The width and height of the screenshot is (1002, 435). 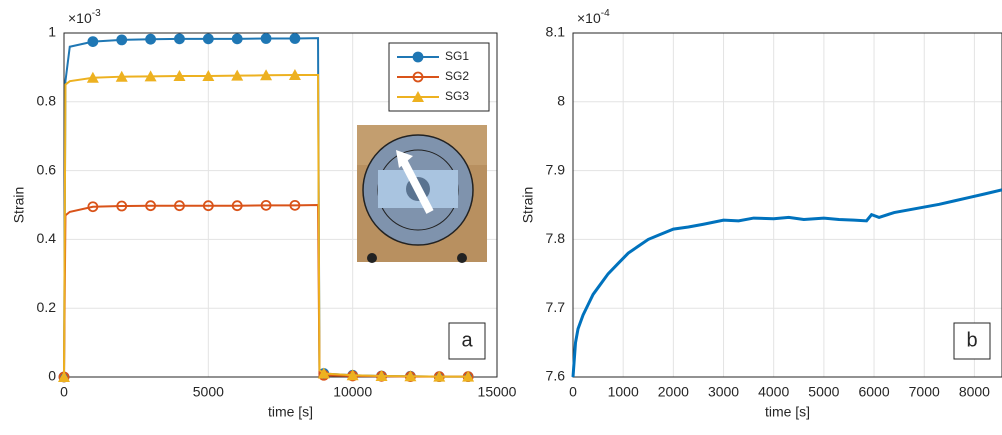 What do you see at coordinates (556, 32) in the screenshot?
I see `y-tick-label: 8.1` at bounding box center [556, 32].